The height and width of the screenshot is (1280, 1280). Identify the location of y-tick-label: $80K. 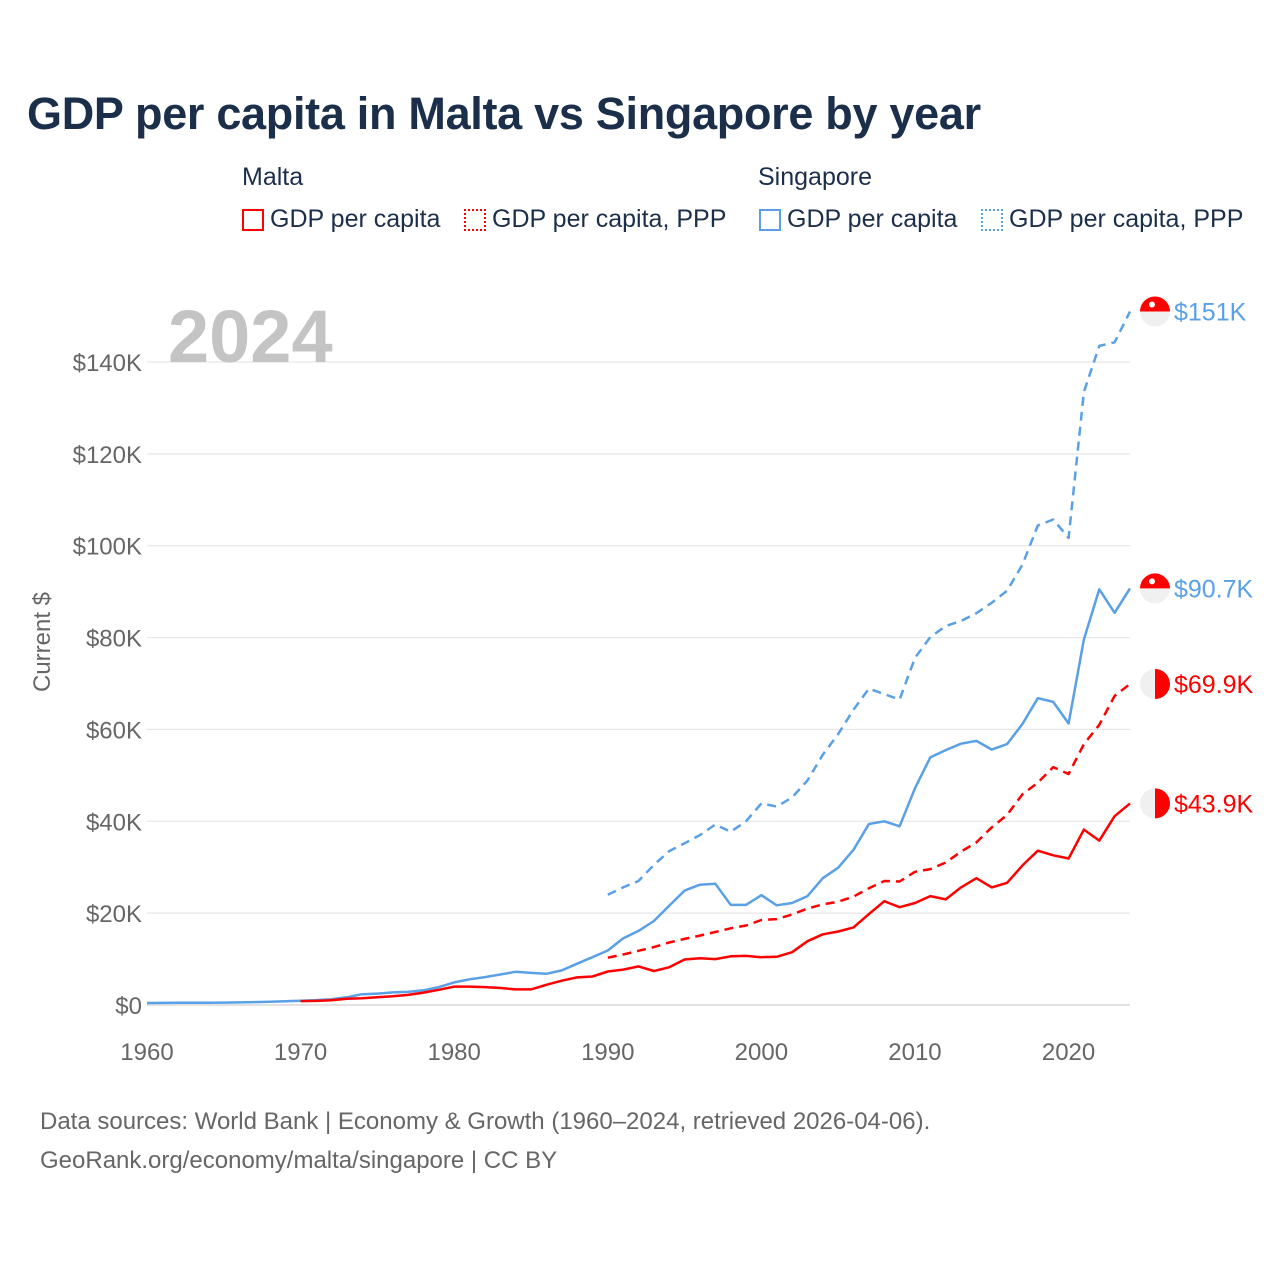
(114, 639).